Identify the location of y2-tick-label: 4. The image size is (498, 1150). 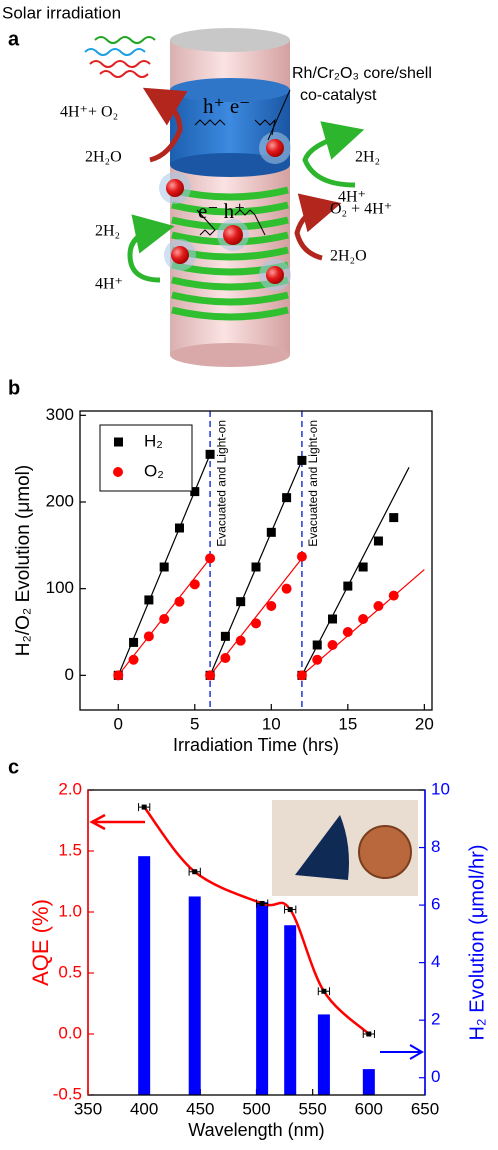
(435, 961).